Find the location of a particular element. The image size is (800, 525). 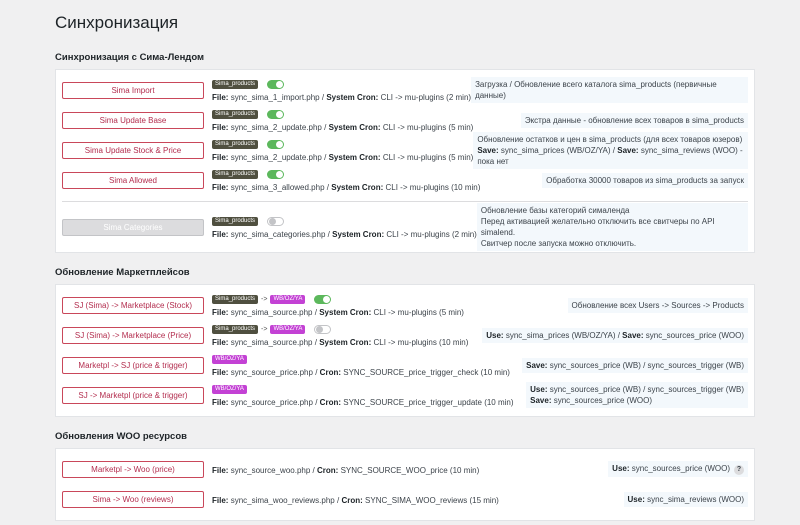

description-line: Свитчер после запуска можно отключить. is located at coordinates (558, 243).